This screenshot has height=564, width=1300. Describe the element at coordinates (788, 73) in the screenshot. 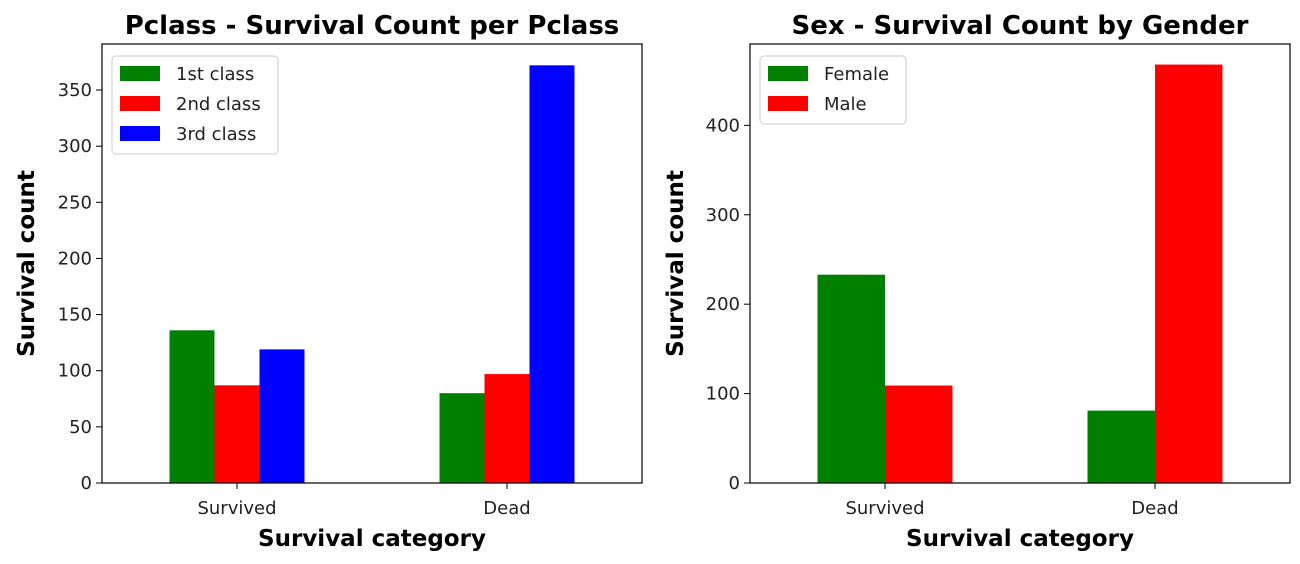

I see `legend-swatch-female` at that location.